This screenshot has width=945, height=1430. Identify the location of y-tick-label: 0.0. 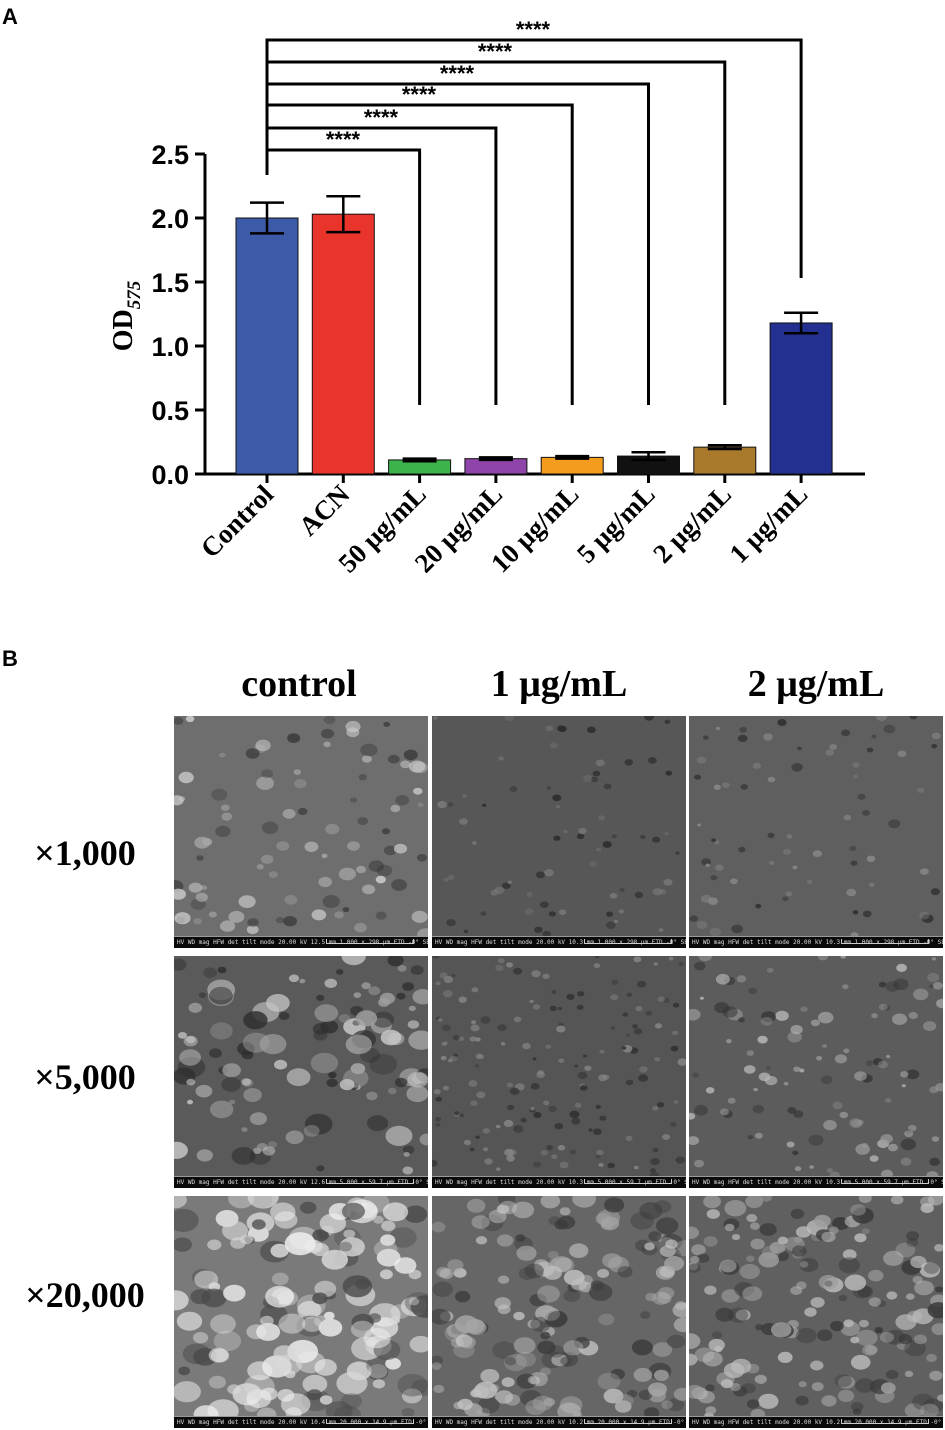
(170, 475).